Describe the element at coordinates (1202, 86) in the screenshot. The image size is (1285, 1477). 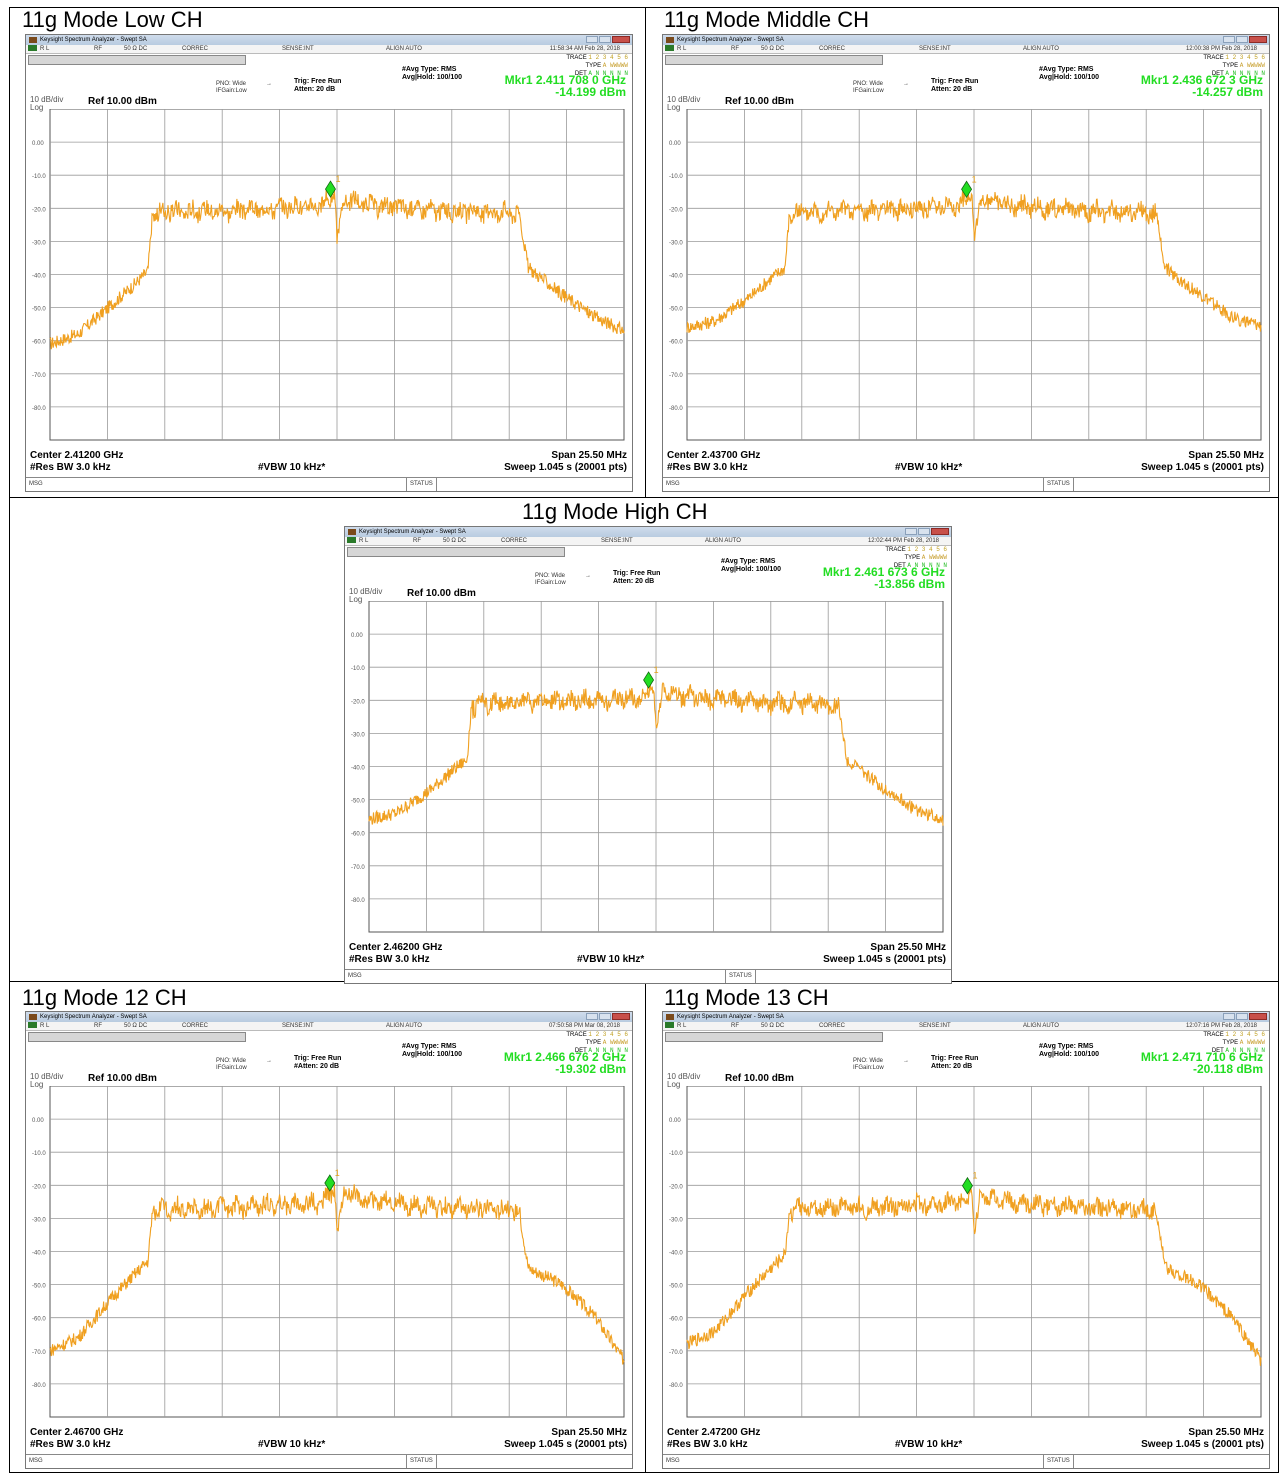
I see `marker-readout: Mkr1 2.436 672 3 GHz -14.257 dBm` at that location.